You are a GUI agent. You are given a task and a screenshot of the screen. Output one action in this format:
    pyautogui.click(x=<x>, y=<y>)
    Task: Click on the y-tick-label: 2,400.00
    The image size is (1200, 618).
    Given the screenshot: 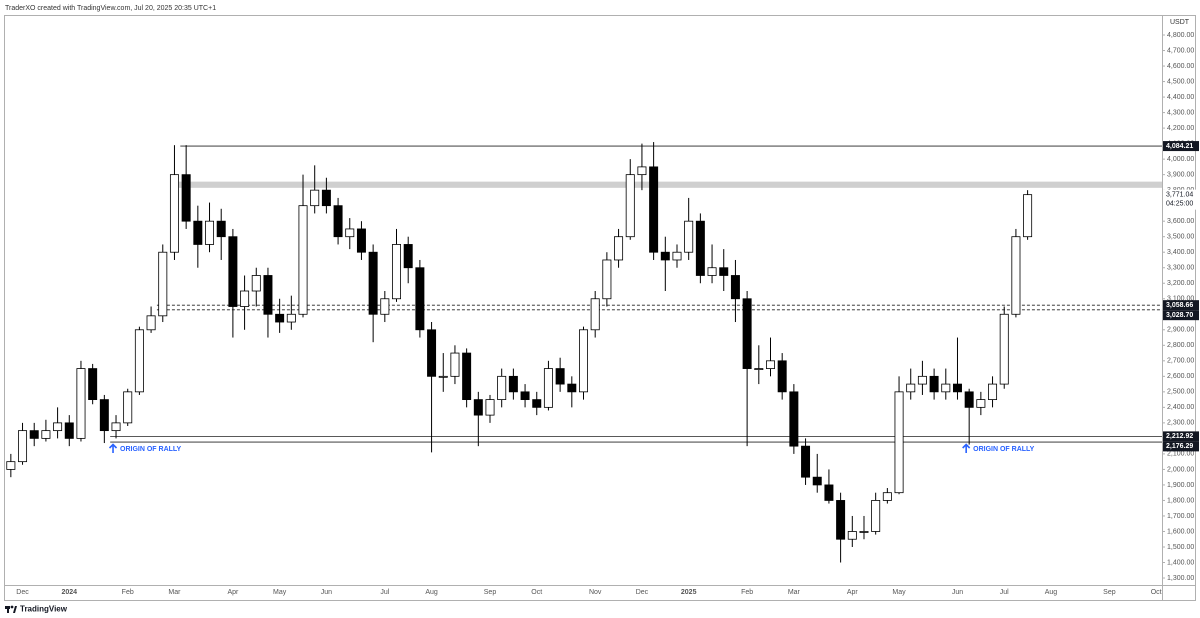 What is the action you would take?
    pyautogui.click(x=1180, y=407)
    